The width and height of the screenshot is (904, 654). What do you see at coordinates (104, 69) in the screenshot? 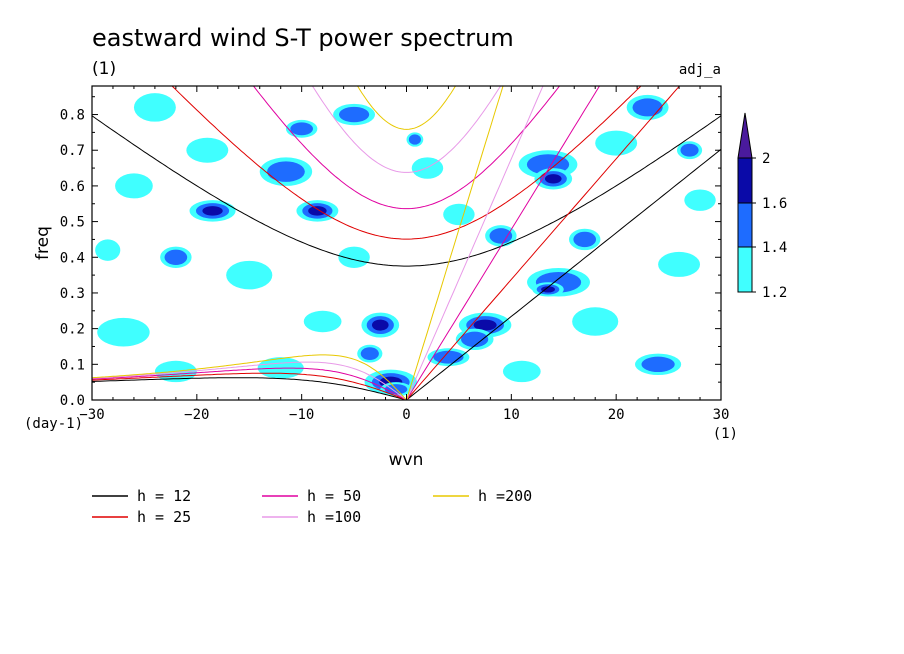
I see `chart-subtitle: (1)` at bounding box center [104, 69].